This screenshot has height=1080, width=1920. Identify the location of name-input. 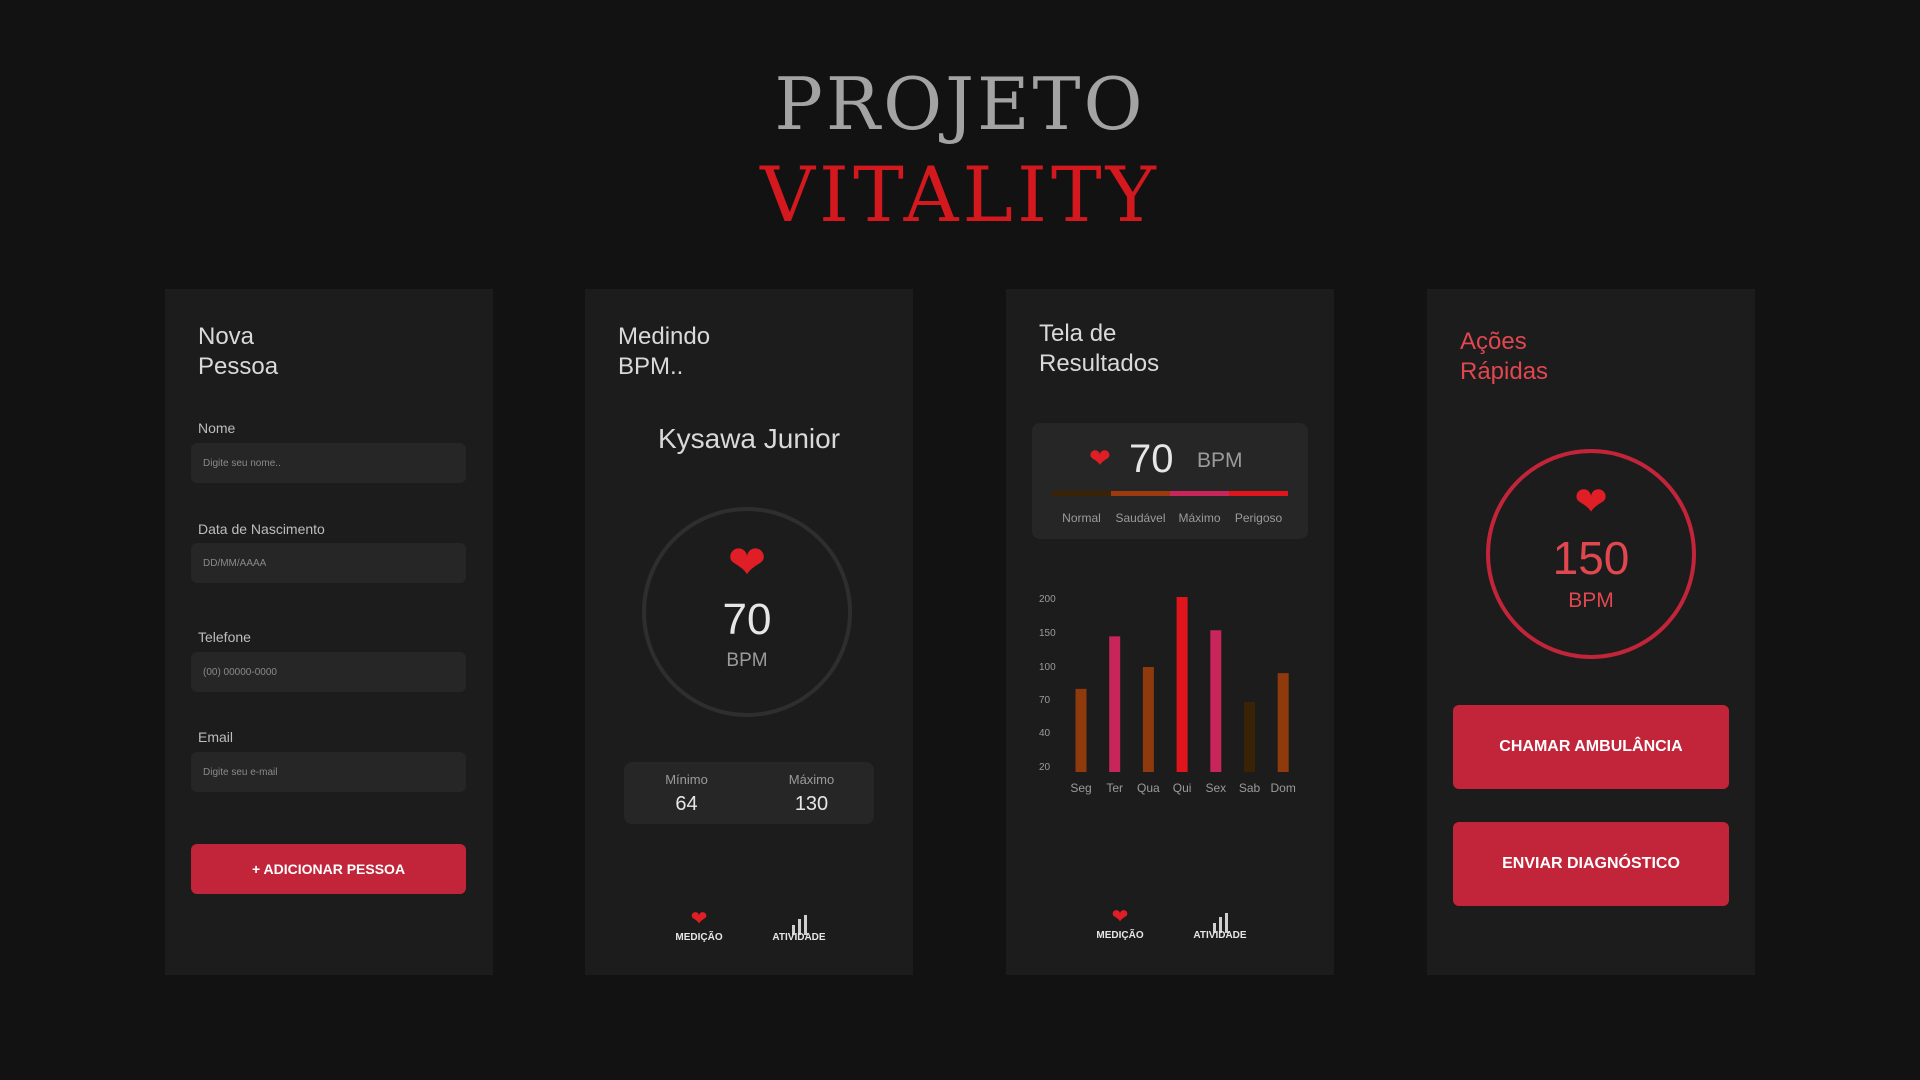
(328, 463).